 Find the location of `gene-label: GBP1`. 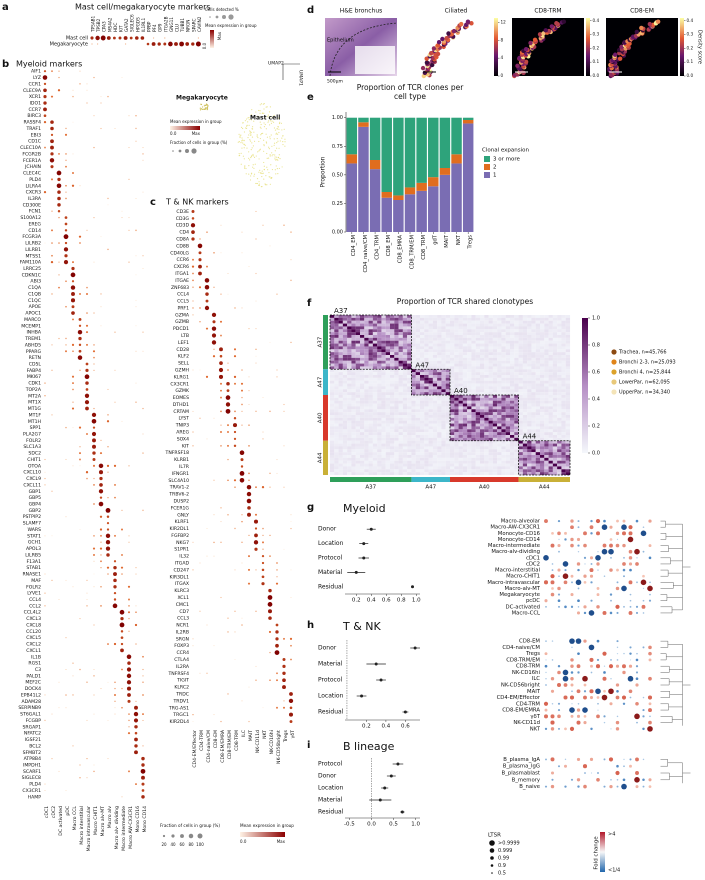

gene-label: GBP1 is located at coordinates (35, 492).